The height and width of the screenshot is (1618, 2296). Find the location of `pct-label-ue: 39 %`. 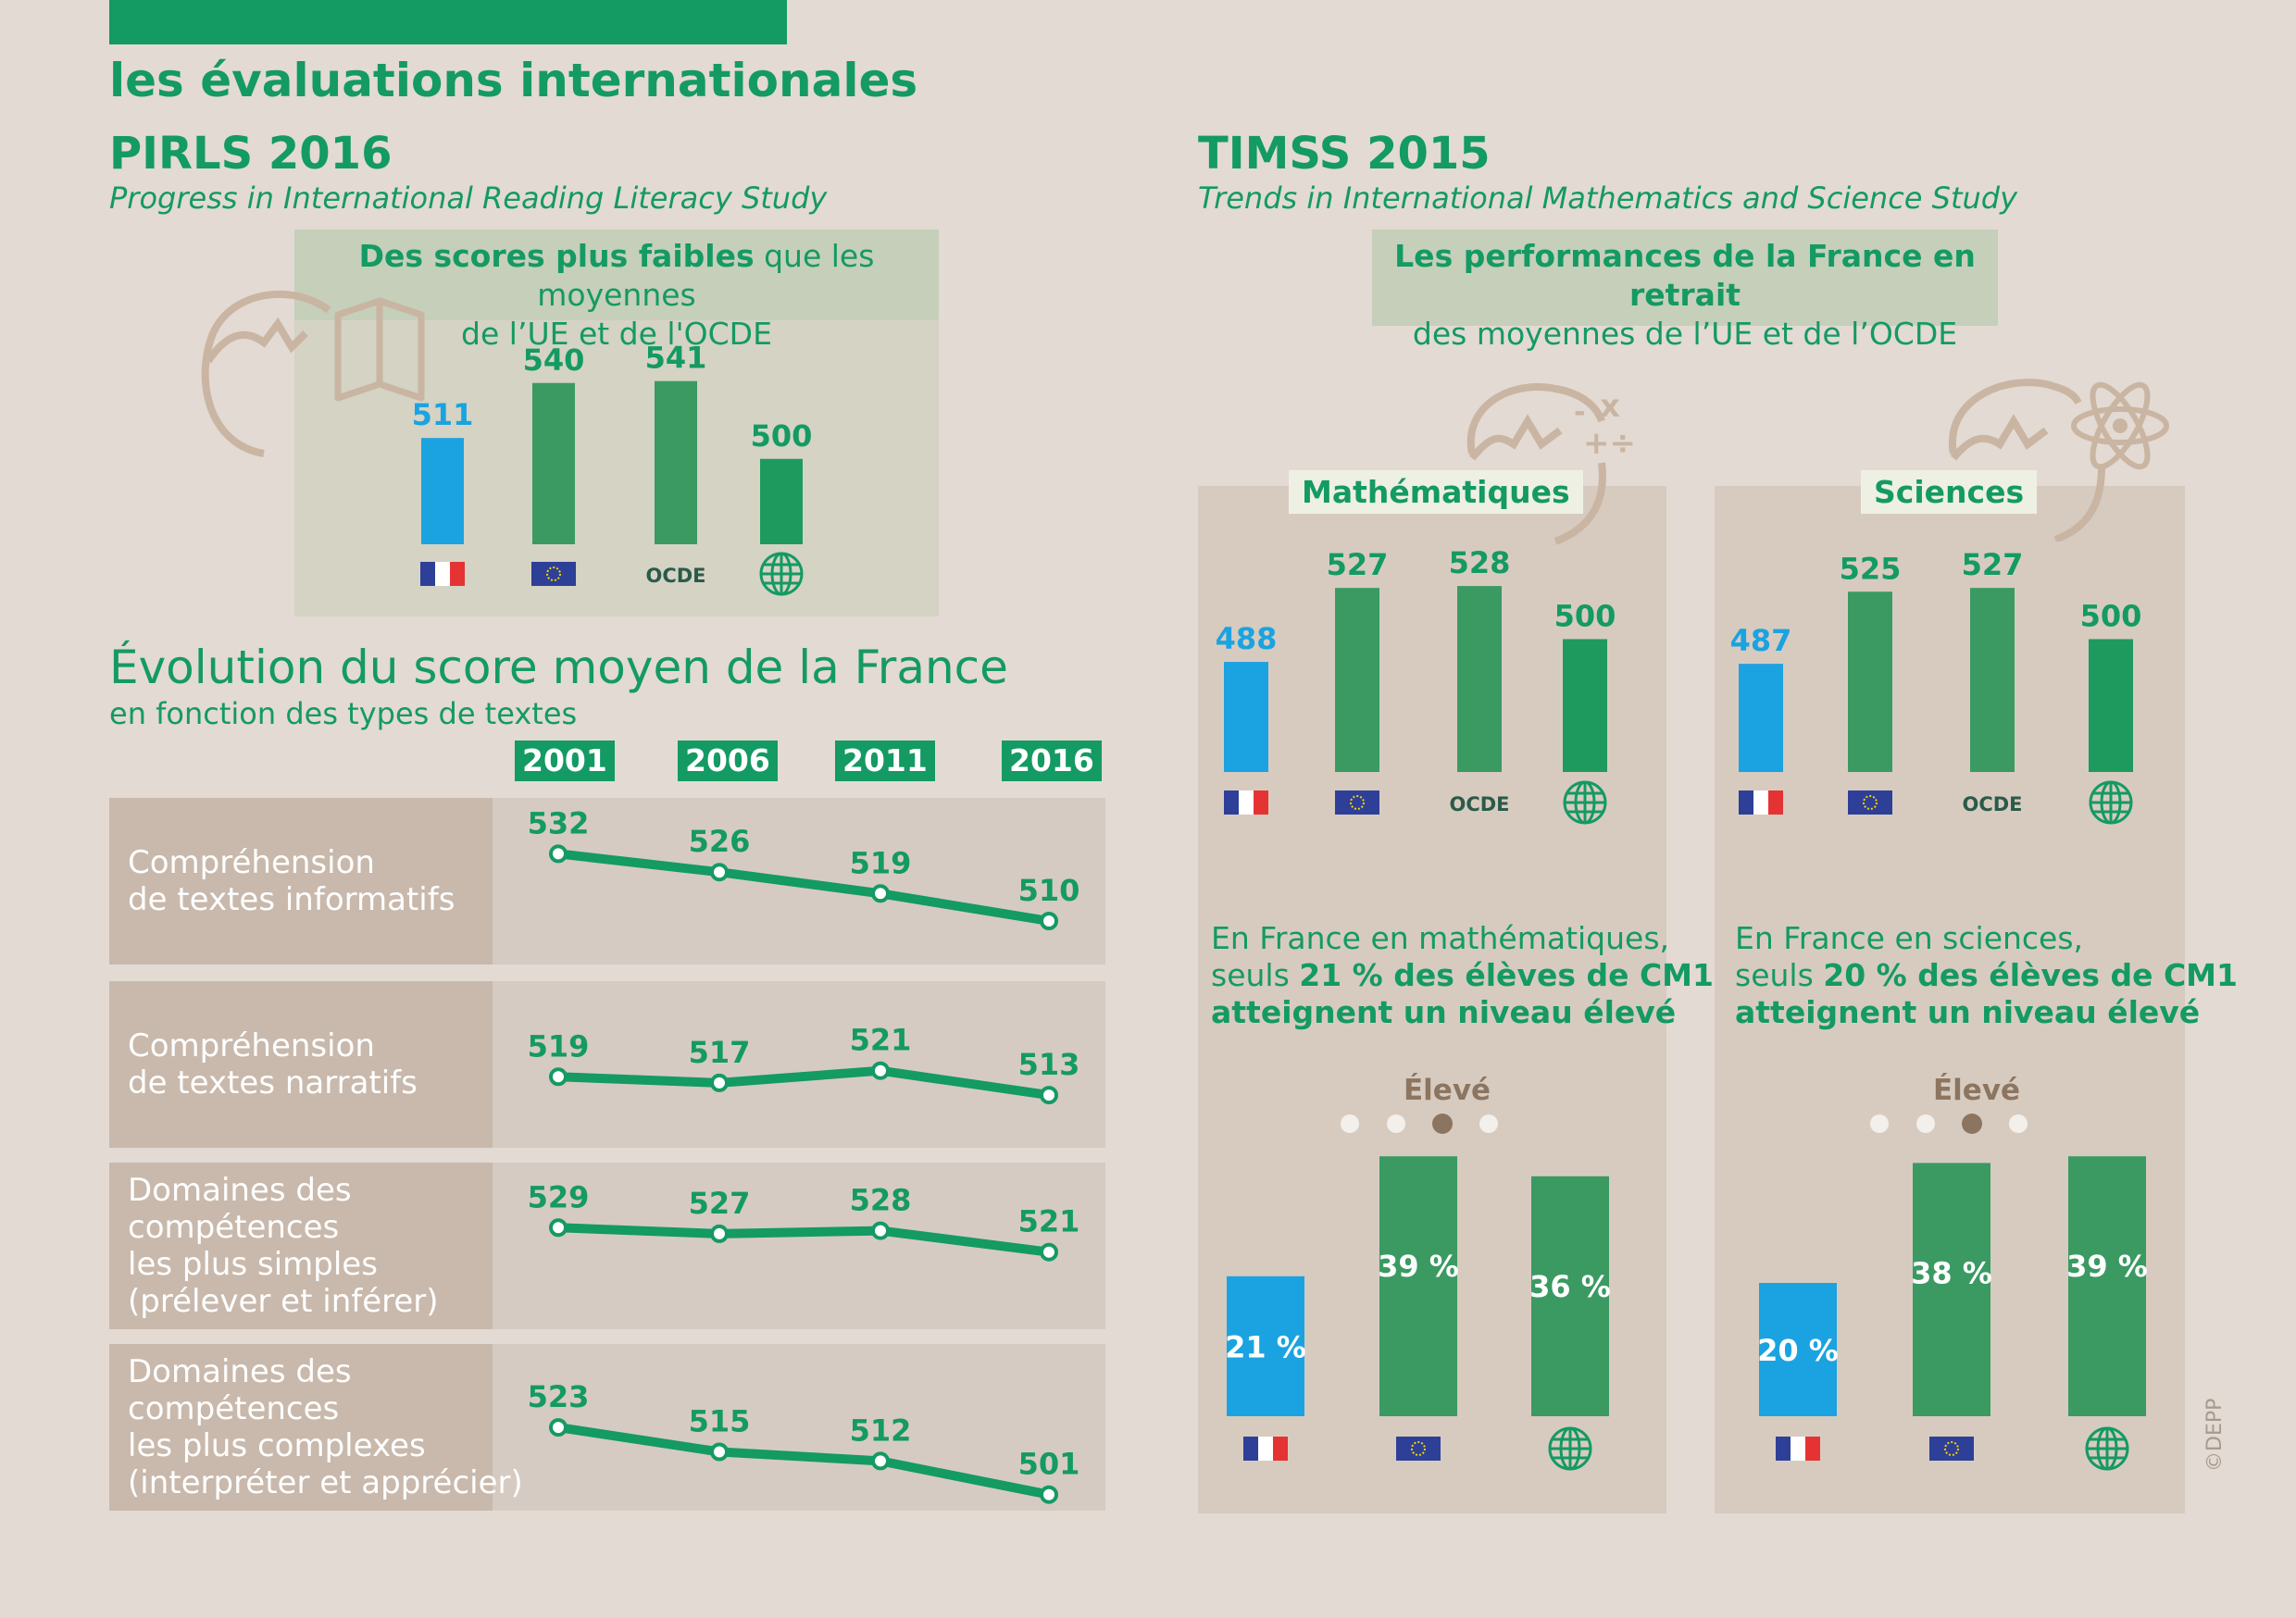

pct-label-ue: 39 % is located at coordinates (1418, 1266).